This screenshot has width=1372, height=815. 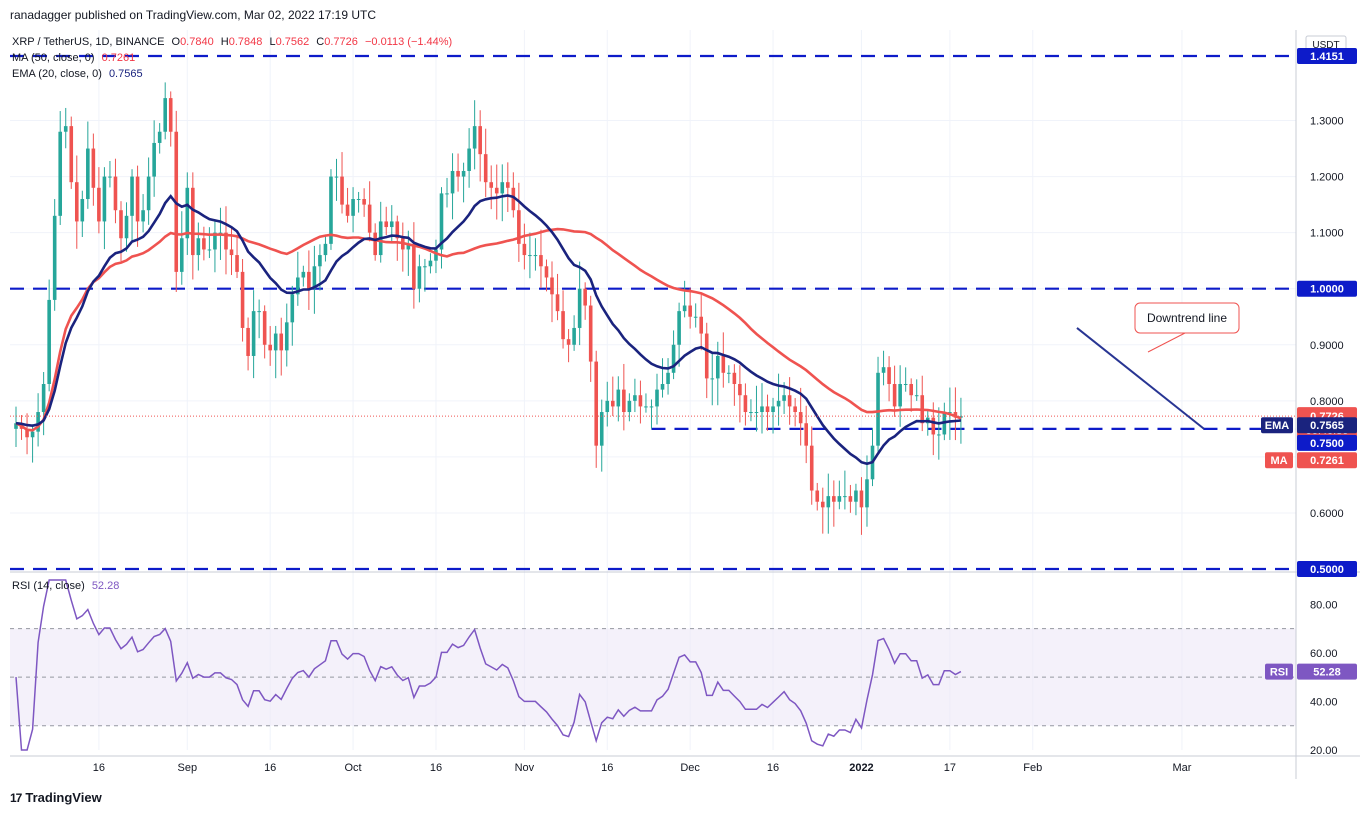 I want to click on ema-tag-badge: EMA, so click(x=1277, y=426).